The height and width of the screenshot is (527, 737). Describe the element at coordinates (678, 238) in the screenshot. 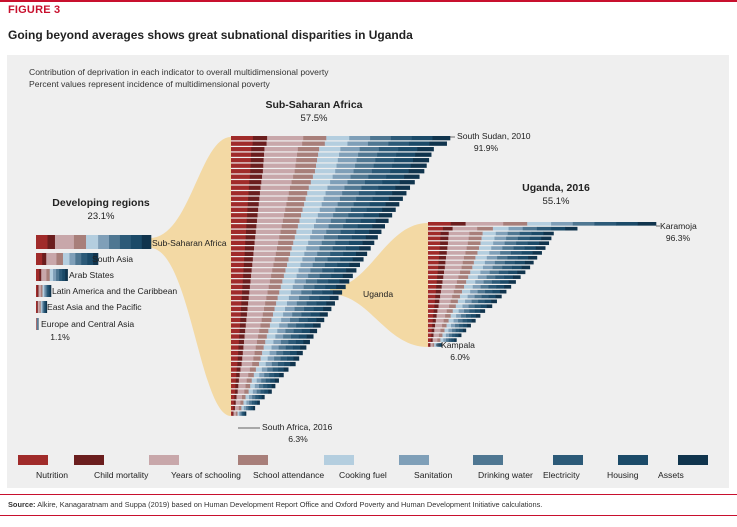

I see `uganda-top-value: 96.3%` at that location.